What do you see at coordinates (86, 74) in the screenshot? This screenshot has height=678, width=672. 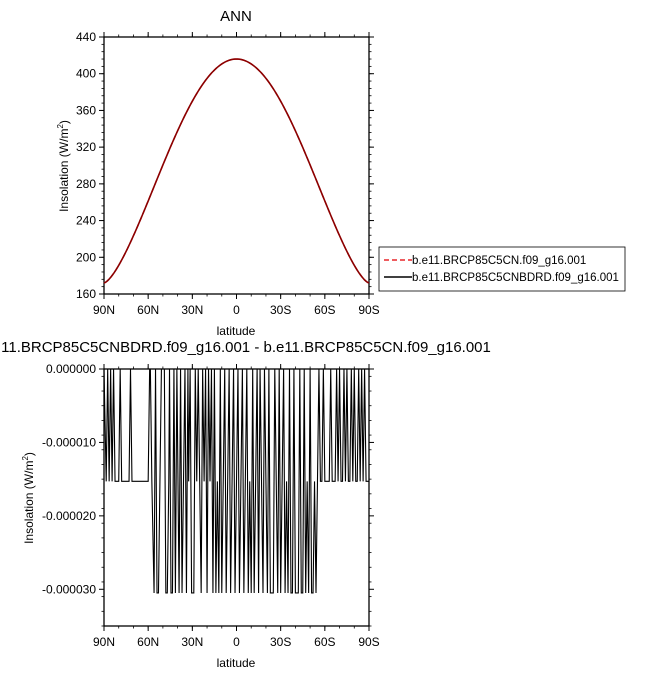 I see `y-tick-label: 400` at bounding box center [86, 74].